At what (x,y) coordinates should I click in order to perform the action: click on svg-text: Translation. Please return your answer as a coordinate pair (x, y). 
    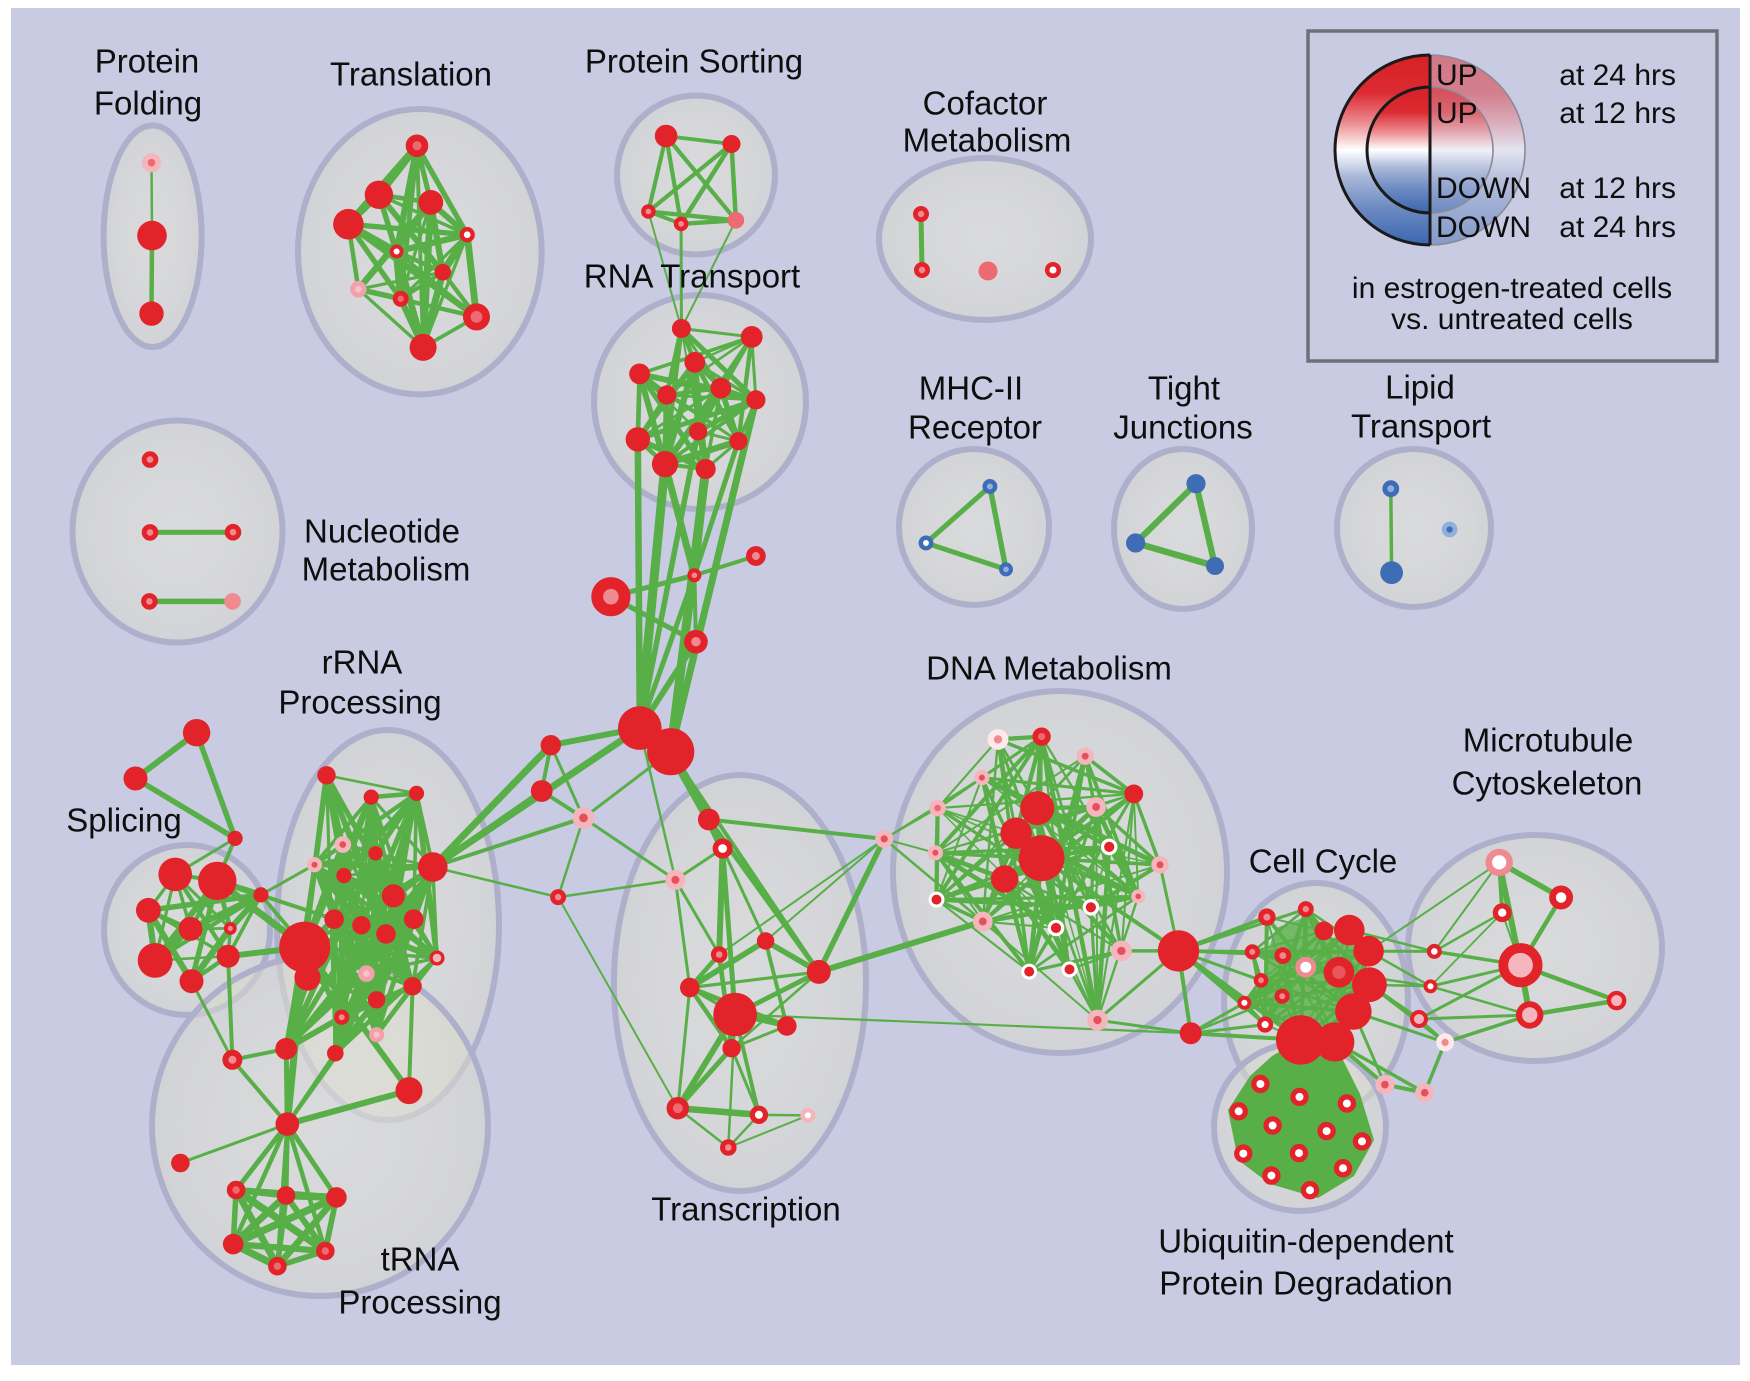
    Looking at the image, I should click on (411, 74).